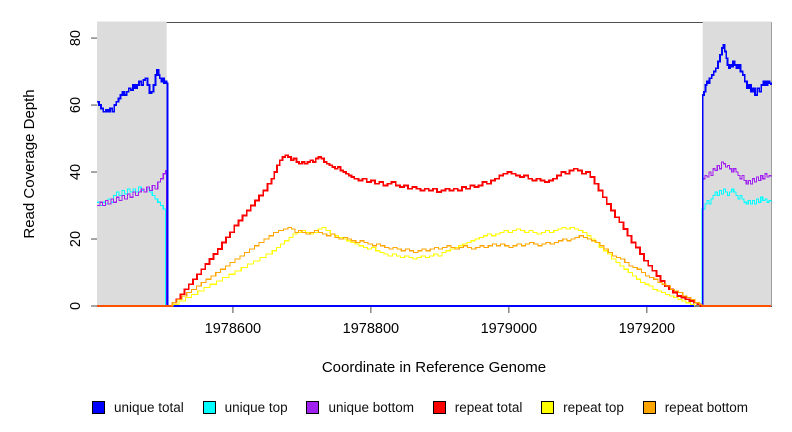 Image resolution: width=792 pixels, height=432 pixels. What do you see at coordinates (149, 407) in the screenshot?
I see `legend-label: unique total` at bounding box center [149, 407].